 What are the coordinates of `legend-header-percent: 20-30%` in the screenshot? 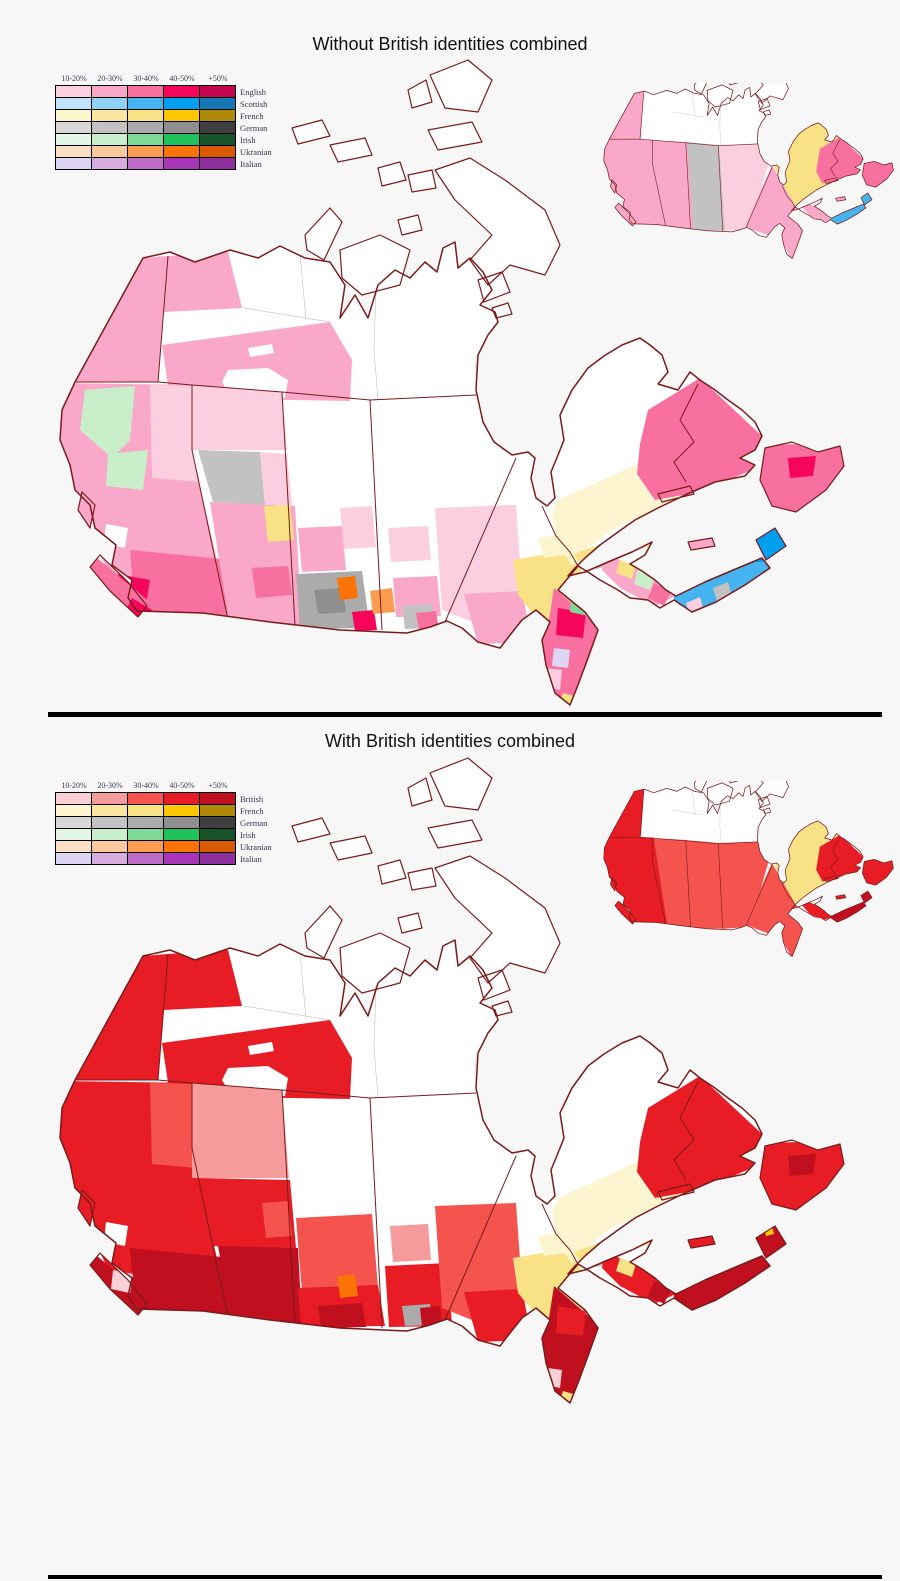 It's located at (110, 78).